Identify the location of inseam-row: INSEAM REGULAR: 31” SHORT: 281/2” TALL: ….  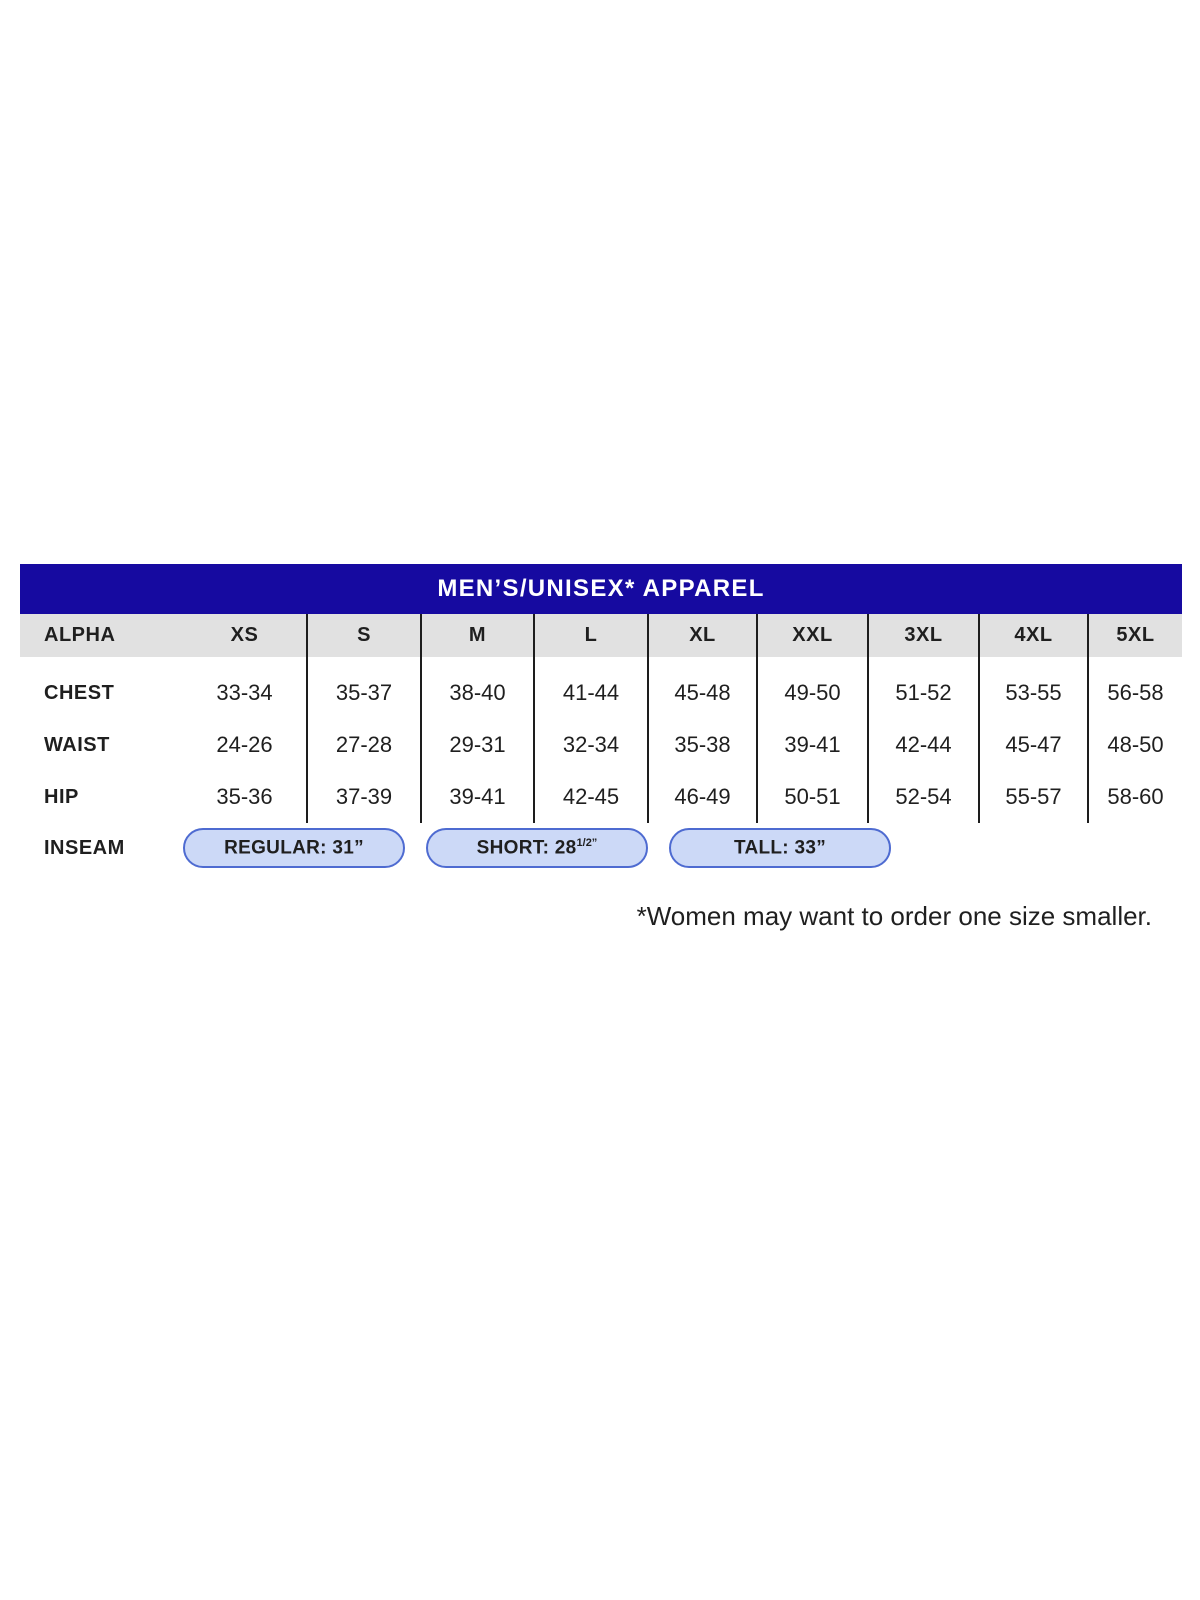
(601, 848).